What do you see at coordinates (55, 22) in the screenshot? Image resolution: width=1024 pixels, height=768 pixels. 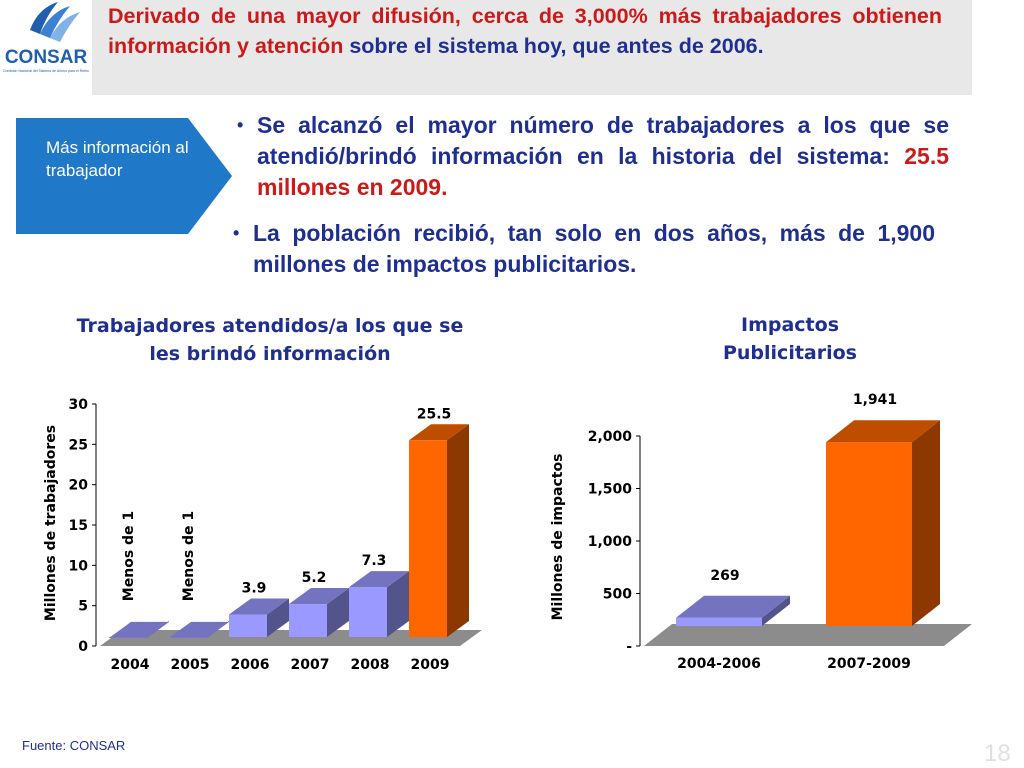 I see `logo-mark-icon` at bounding box center [55, 22].